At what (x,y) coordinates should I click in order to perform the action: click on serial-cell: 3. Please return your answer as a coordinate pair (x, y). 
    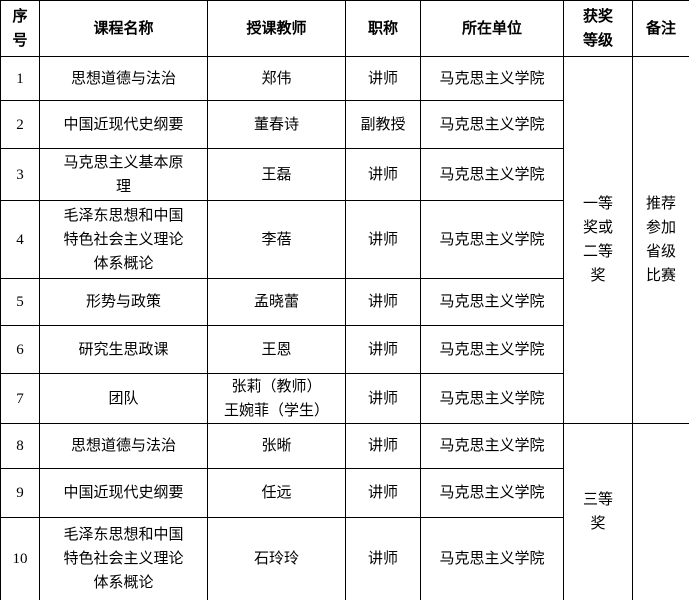
    Looking at the image, I should click on (20, 174).